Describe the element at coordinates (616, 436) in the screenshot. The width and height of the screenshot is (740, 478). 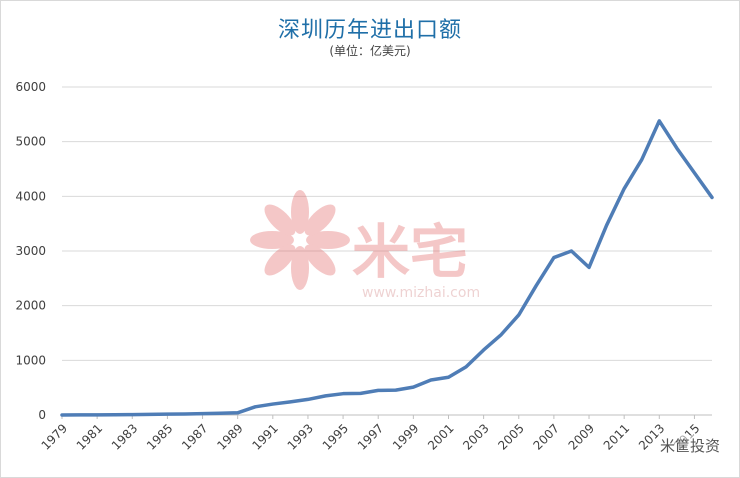
I see `x-tick-label: 2011` at that location.